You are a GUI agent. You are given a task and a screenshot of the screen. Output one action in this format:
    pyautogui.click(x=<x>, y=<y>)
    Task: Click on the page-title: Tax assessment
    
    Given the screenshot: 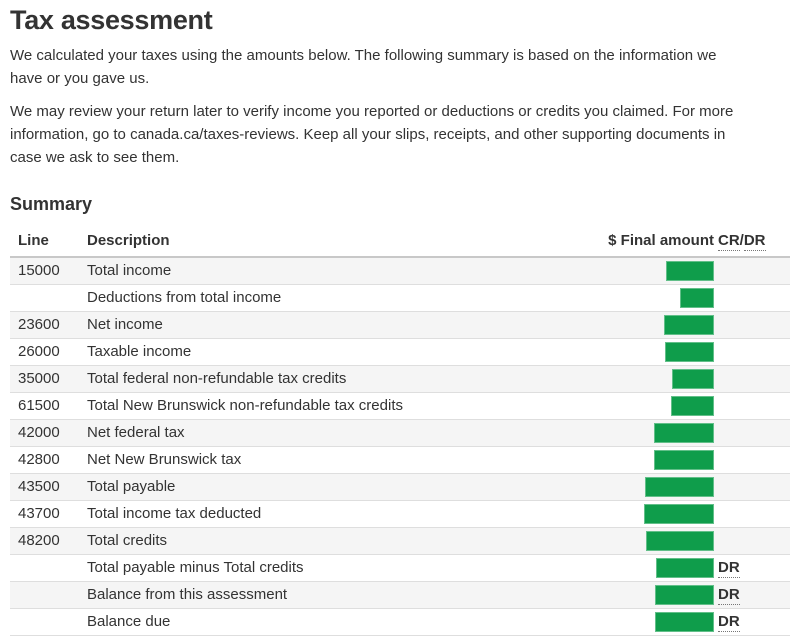 What is the action you would take?
    pyautogui.click(x=111, y=20)
    